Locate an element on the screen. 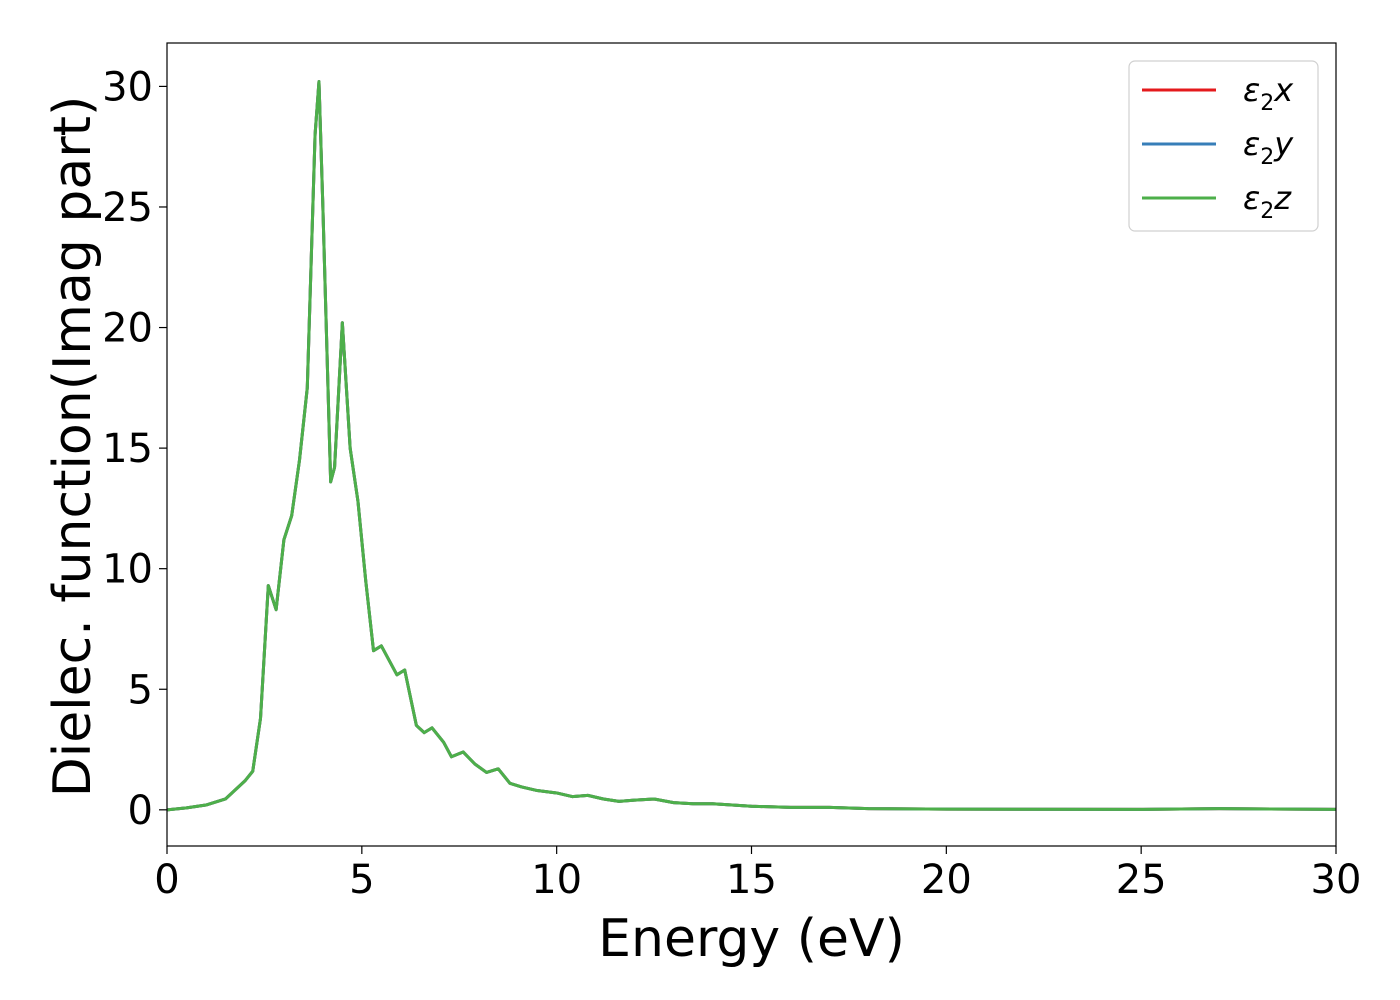 The image size is (1400, 1000). x-axis-ticks: 0 5 10 15 20 25 30 is located at coordinates (757, 874).